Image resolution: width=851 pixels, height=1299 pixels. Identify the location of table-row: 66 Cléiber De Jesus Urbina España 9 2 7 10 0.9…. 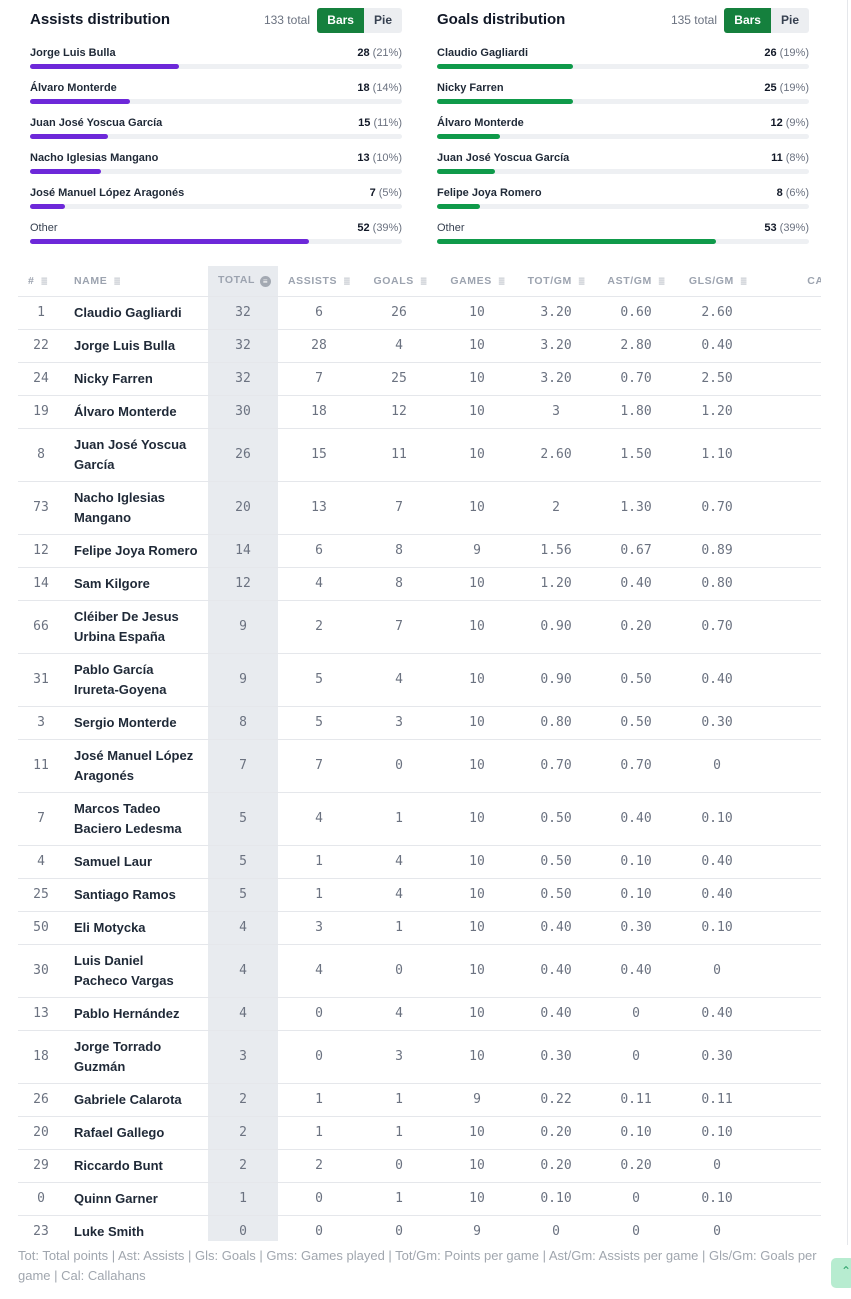
(419, 627).